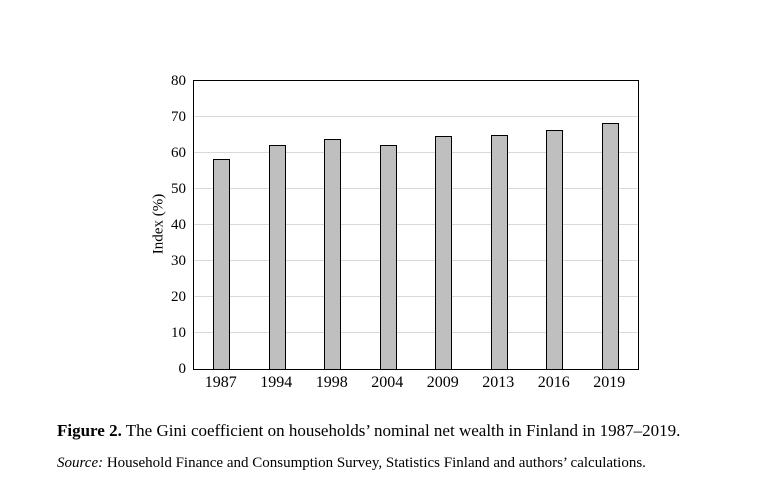 This screenshot has width=773, height=494. Describe the element at coordinates (499, 252) in the screenshot. I see `bar-2013` at that location.